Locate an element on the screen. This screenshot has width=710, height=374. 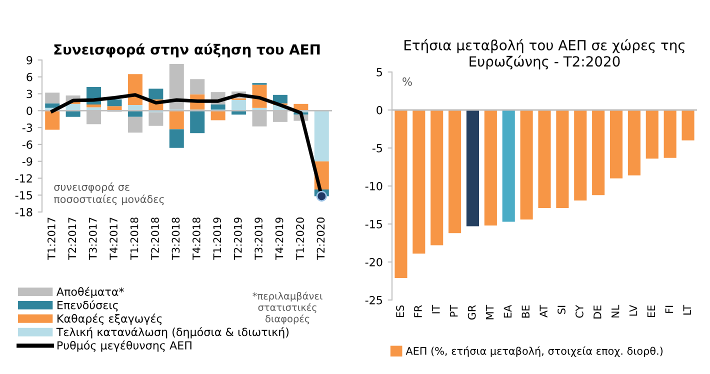
x-tick-label: LT is located at coordinates (687, 309).